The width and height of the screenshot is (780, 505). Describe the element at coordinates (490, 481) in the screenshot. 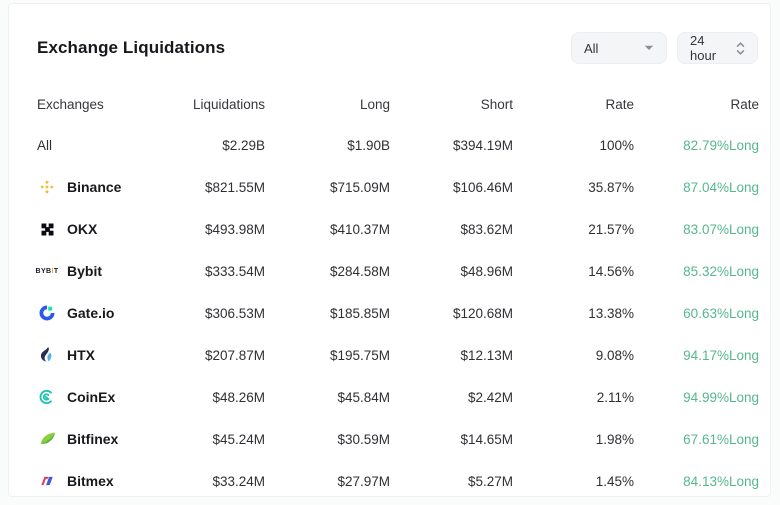

I see `short-value: $5.27M` at that location.